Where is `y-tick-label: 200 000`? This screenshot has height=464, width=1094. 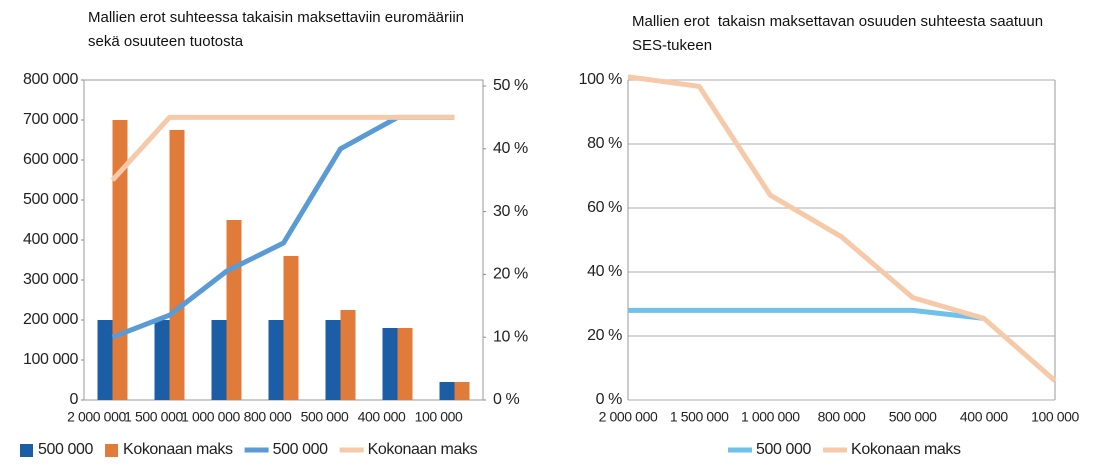
y-tick-label: 200 000 is located at coordinates (51, 319).